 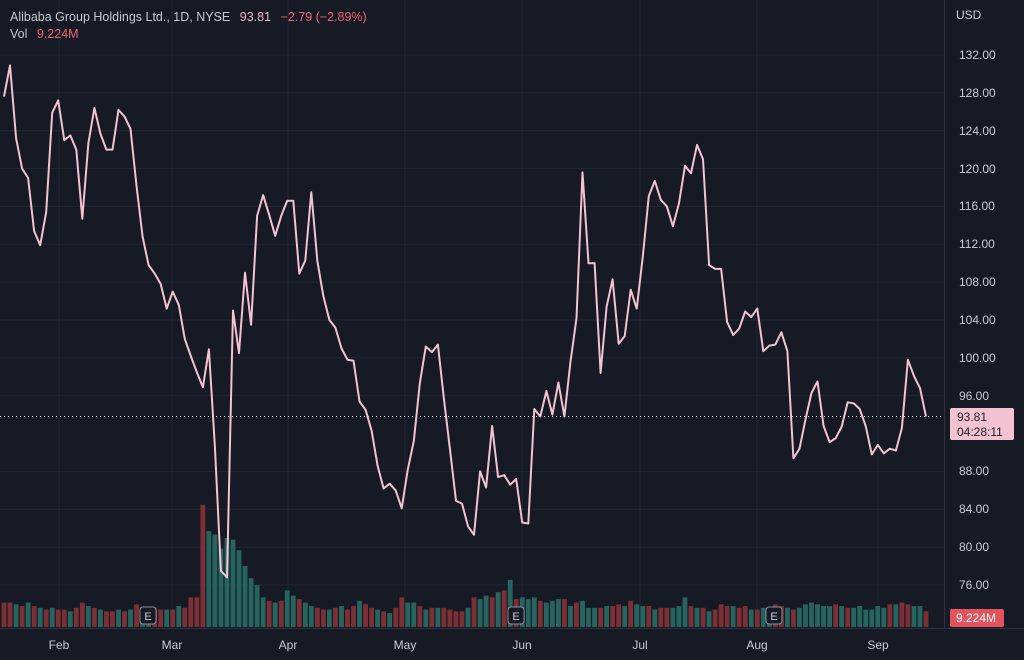 I want to click on last-price-tag: 93.81 04:28:11, so click(x=982, y=423).